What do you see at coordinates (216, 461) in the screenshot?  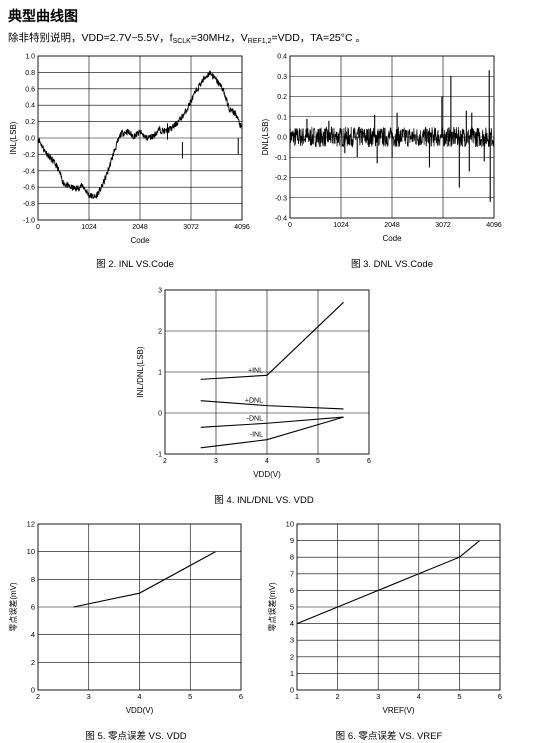 I see `fig4-xtick-label: 3` at bounding box center [216, 461].